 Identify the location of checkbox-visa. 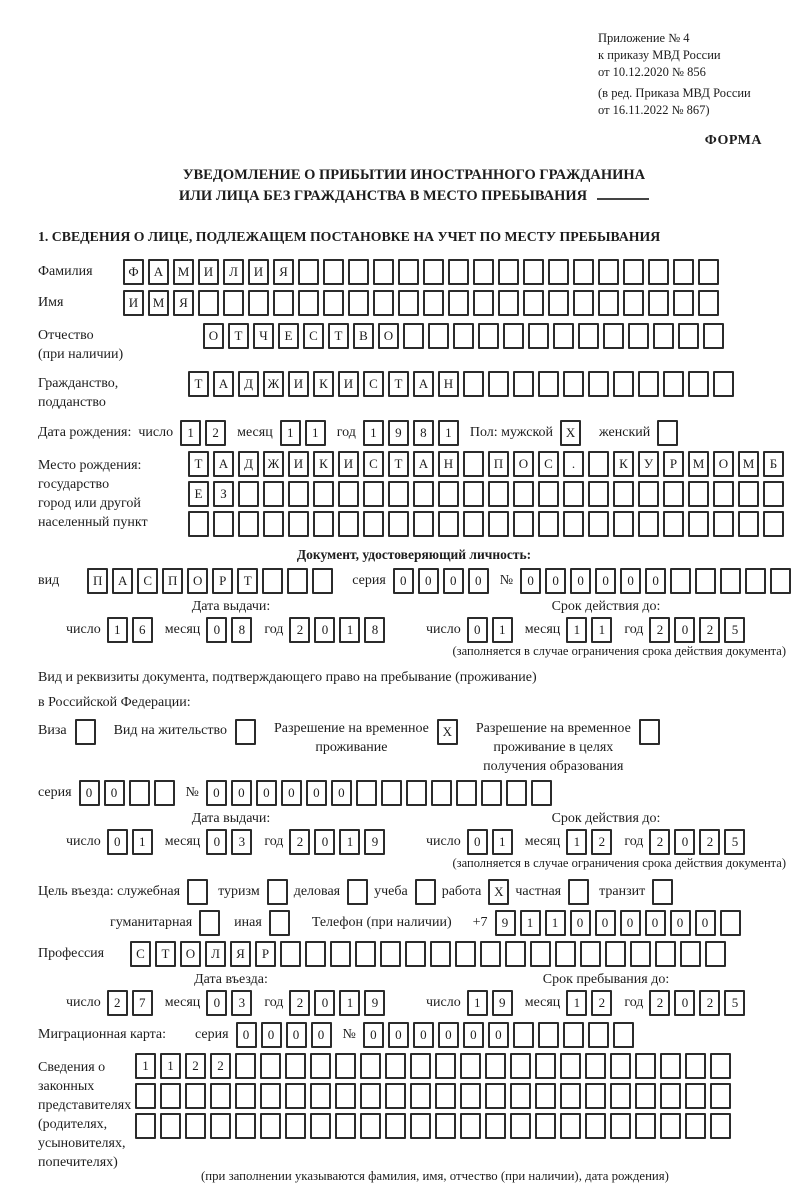
(85, 732).